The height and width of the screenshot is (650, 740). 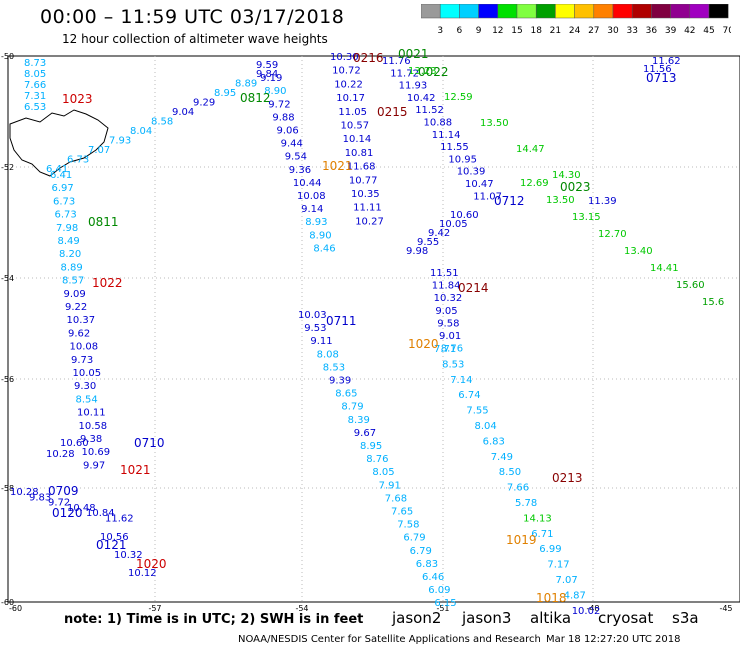 I want to click on wave-height-label: 9.11, so click(x=321, y=341).